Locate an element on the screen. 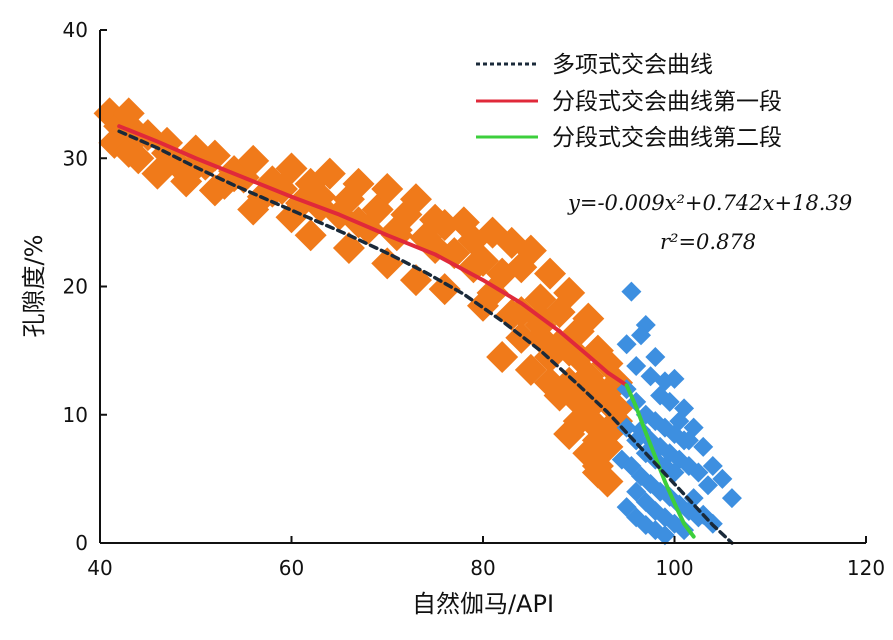 The width and height of the screenshot is (893, 640). y-ticks: 0 10 20 30 40 is located at coordinates (85, 286).